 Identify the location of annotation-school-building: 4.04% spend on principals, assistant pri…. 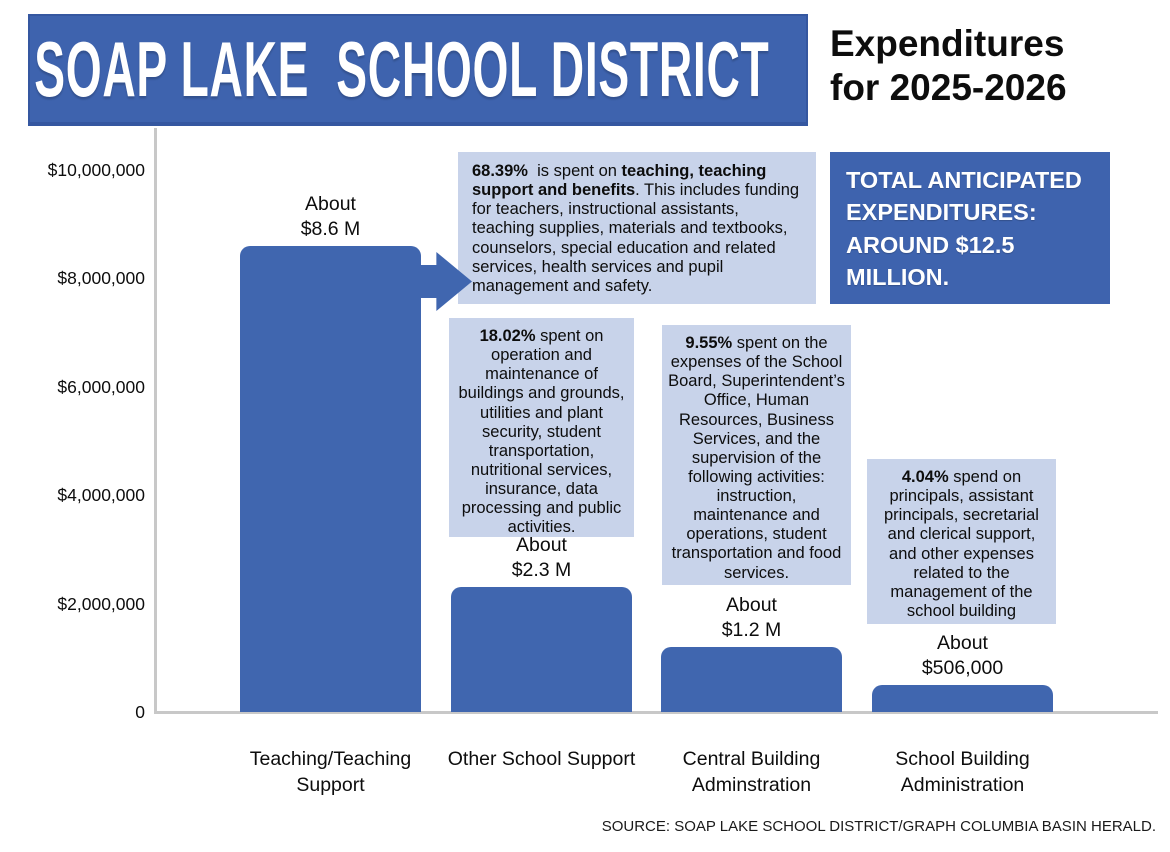
(961, 541).